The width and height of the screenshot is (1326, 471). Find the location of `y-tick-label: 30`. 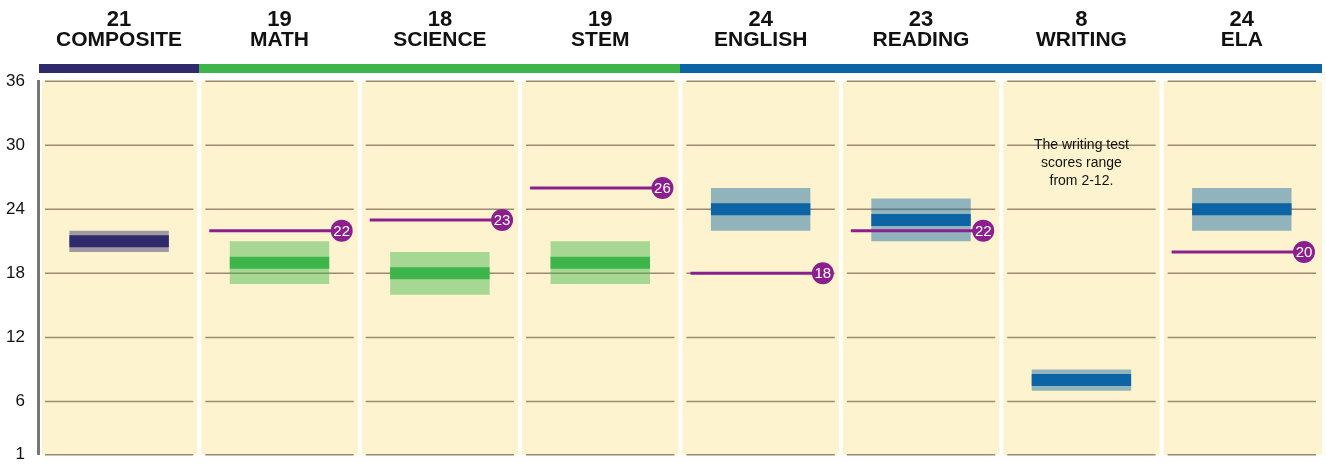

y-tick-label: 30 is located at coordinates (15, 144).